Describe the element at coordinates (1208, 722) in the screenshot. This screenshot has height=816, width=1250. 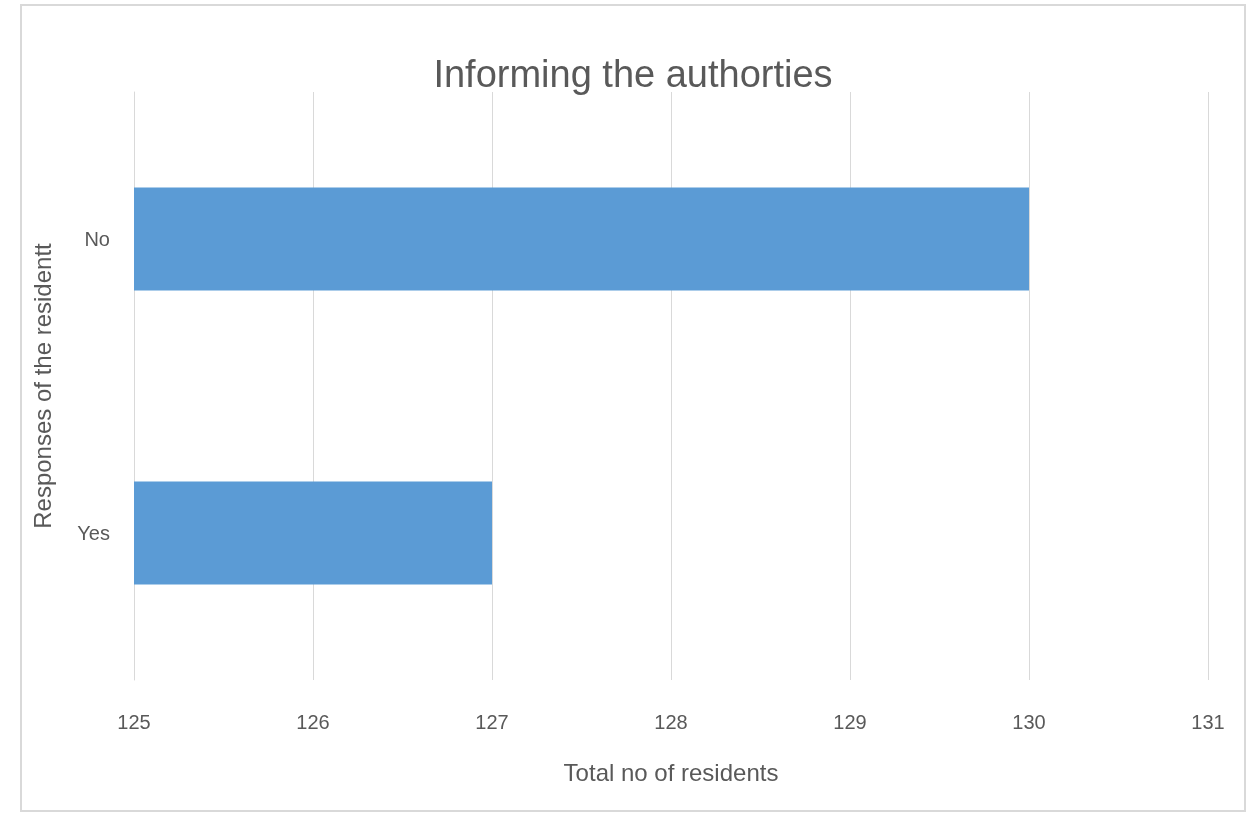
I see `x-tick-label: 131` at that location.